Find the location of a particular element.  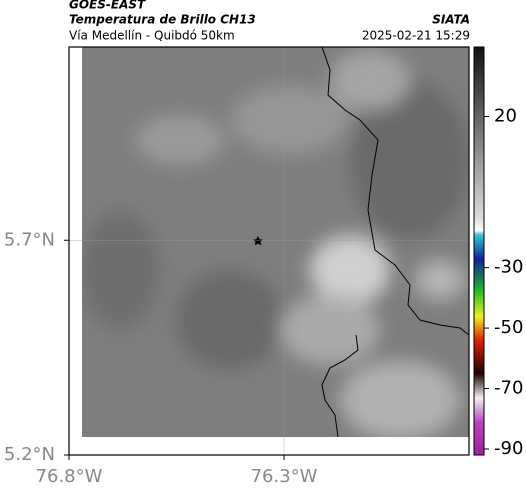

colorbar-tick-label: -70 is located at coordinates (508, 388).